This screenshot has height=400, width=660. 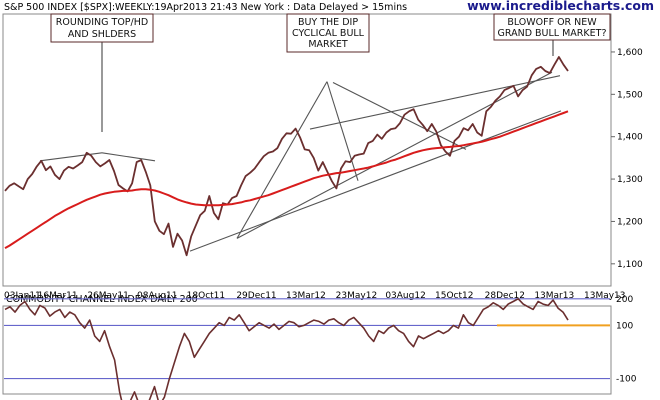 I want to click on annotation-text-line: ROUNDING TOP/HD, so click(x=102, y=22).